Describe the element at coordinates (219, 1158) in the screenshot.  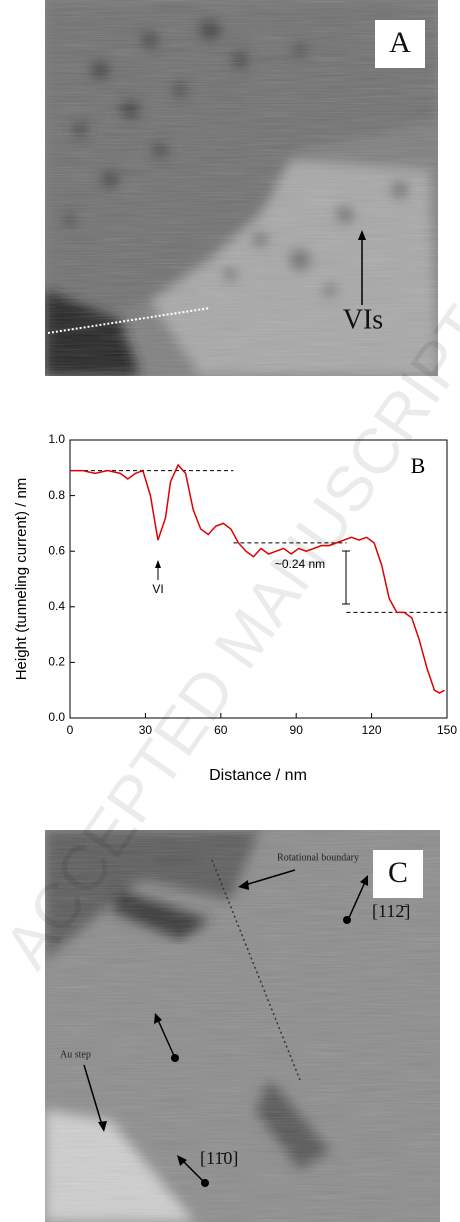
I see `annotation: [11̄0]` at that location.